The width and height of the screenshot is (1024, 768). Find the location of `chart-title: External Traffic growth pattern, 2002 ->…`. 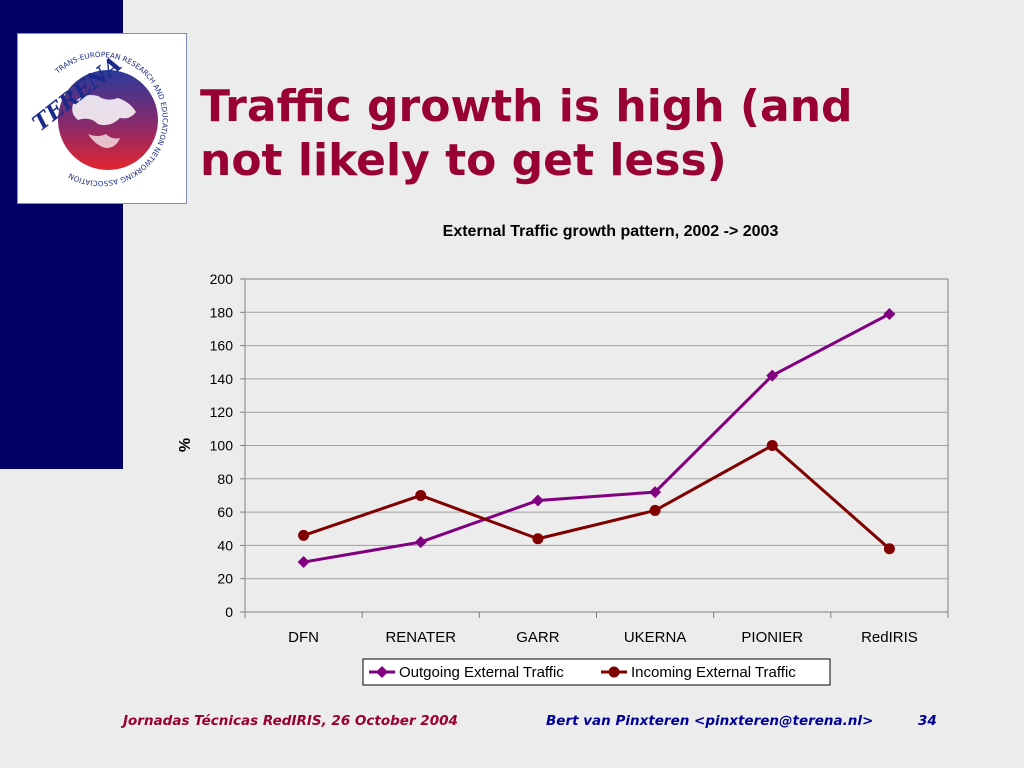

chart-title: External Traffic growth pattern, 2002 ->… is located at coordinates (611, 231).